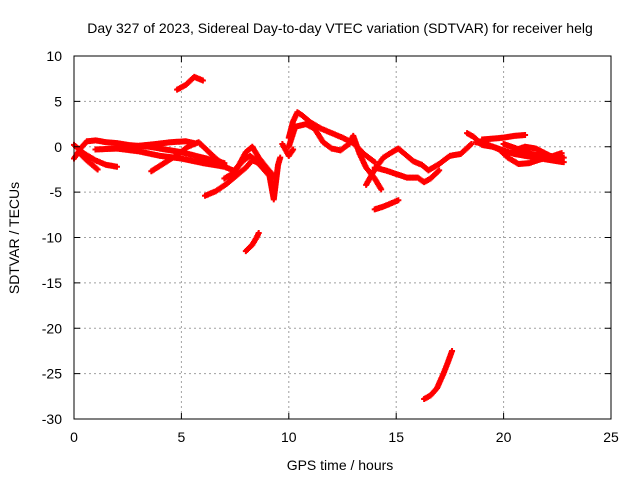  Describe the element at coordinates (504, 437) in the screenshot. I see `x-tick-label: 20` at that location.